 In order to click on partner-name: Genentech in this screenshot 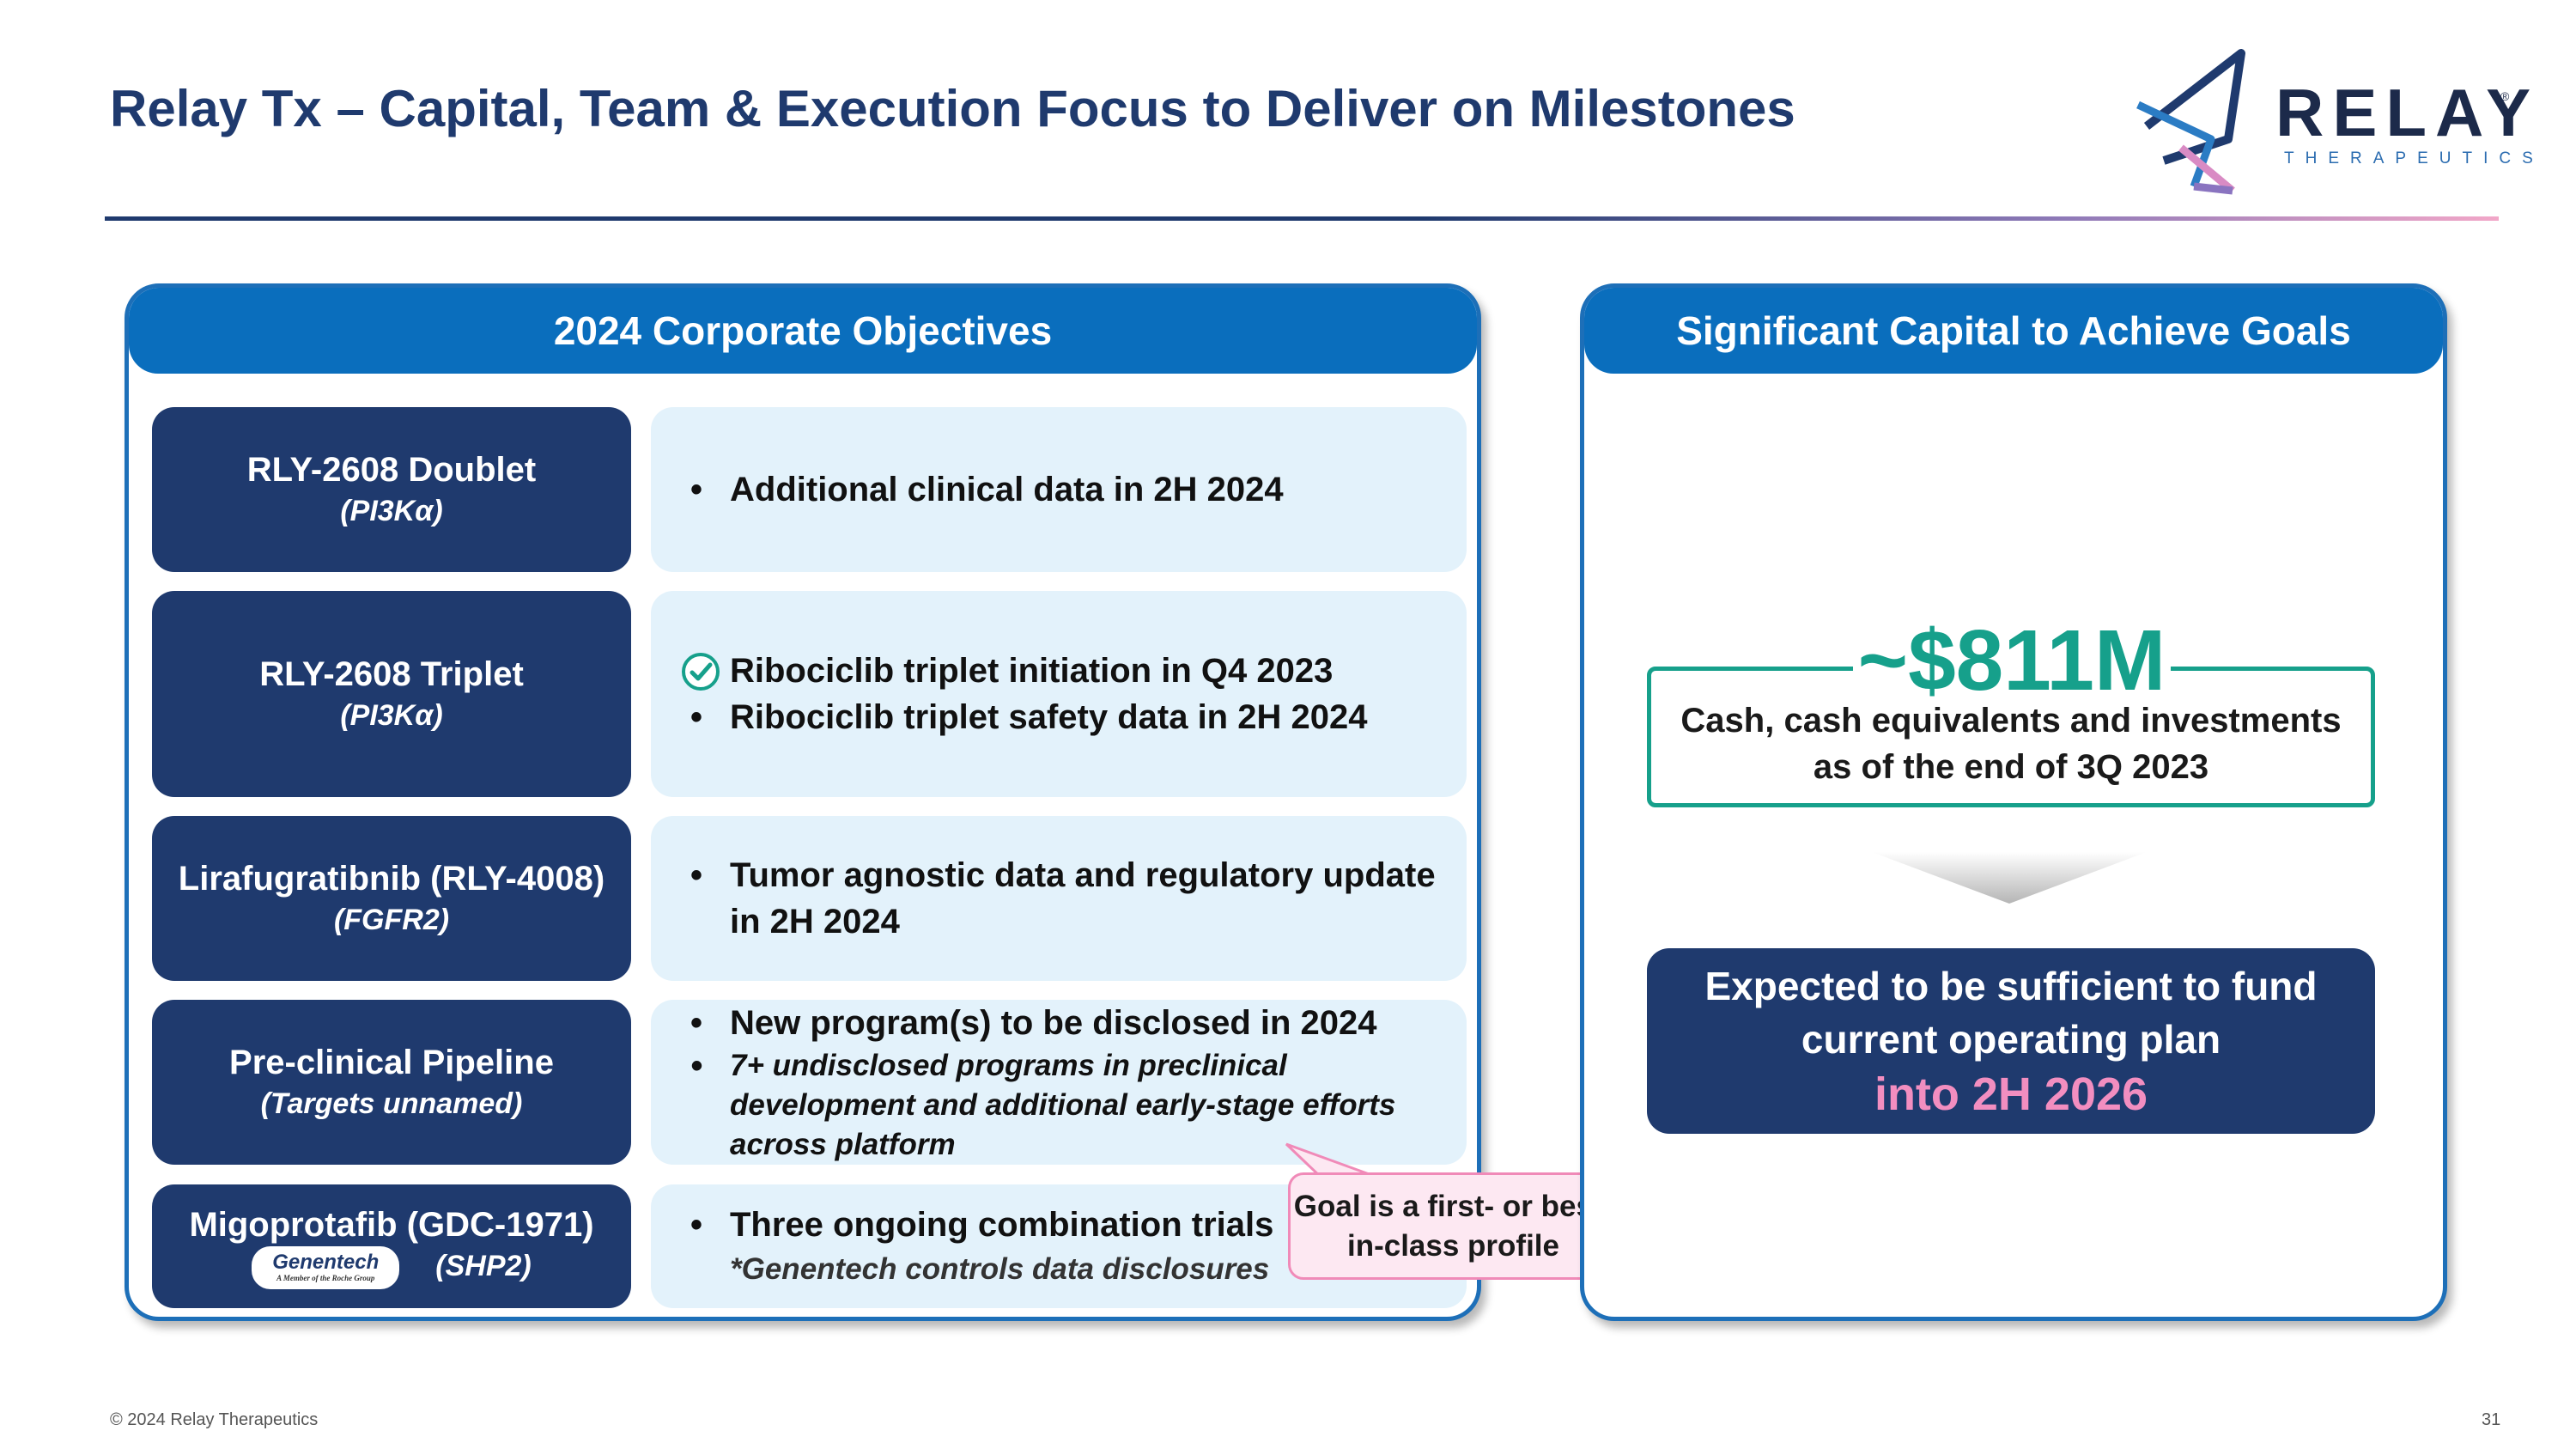, I will do `click(326, 1262)`.